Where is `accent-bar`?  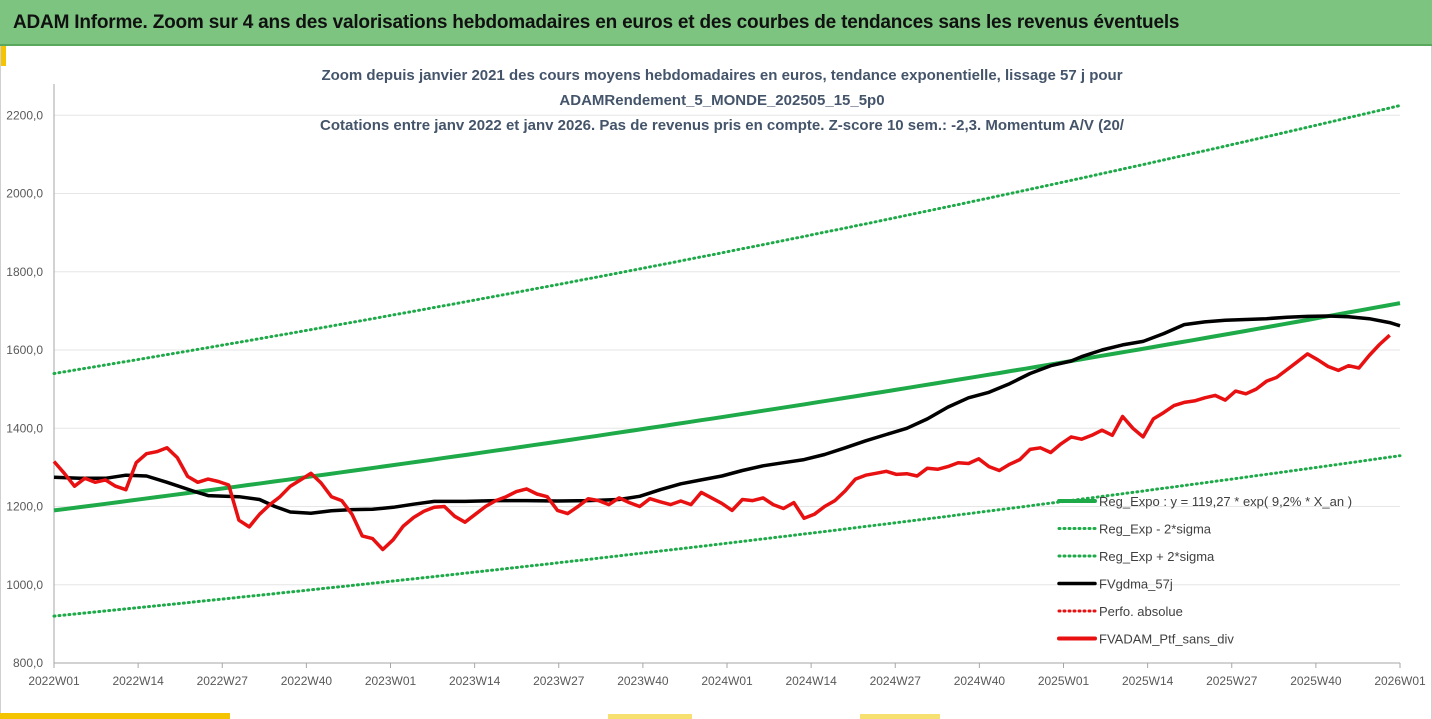 accent-bar is located at coordinates (3, 56).